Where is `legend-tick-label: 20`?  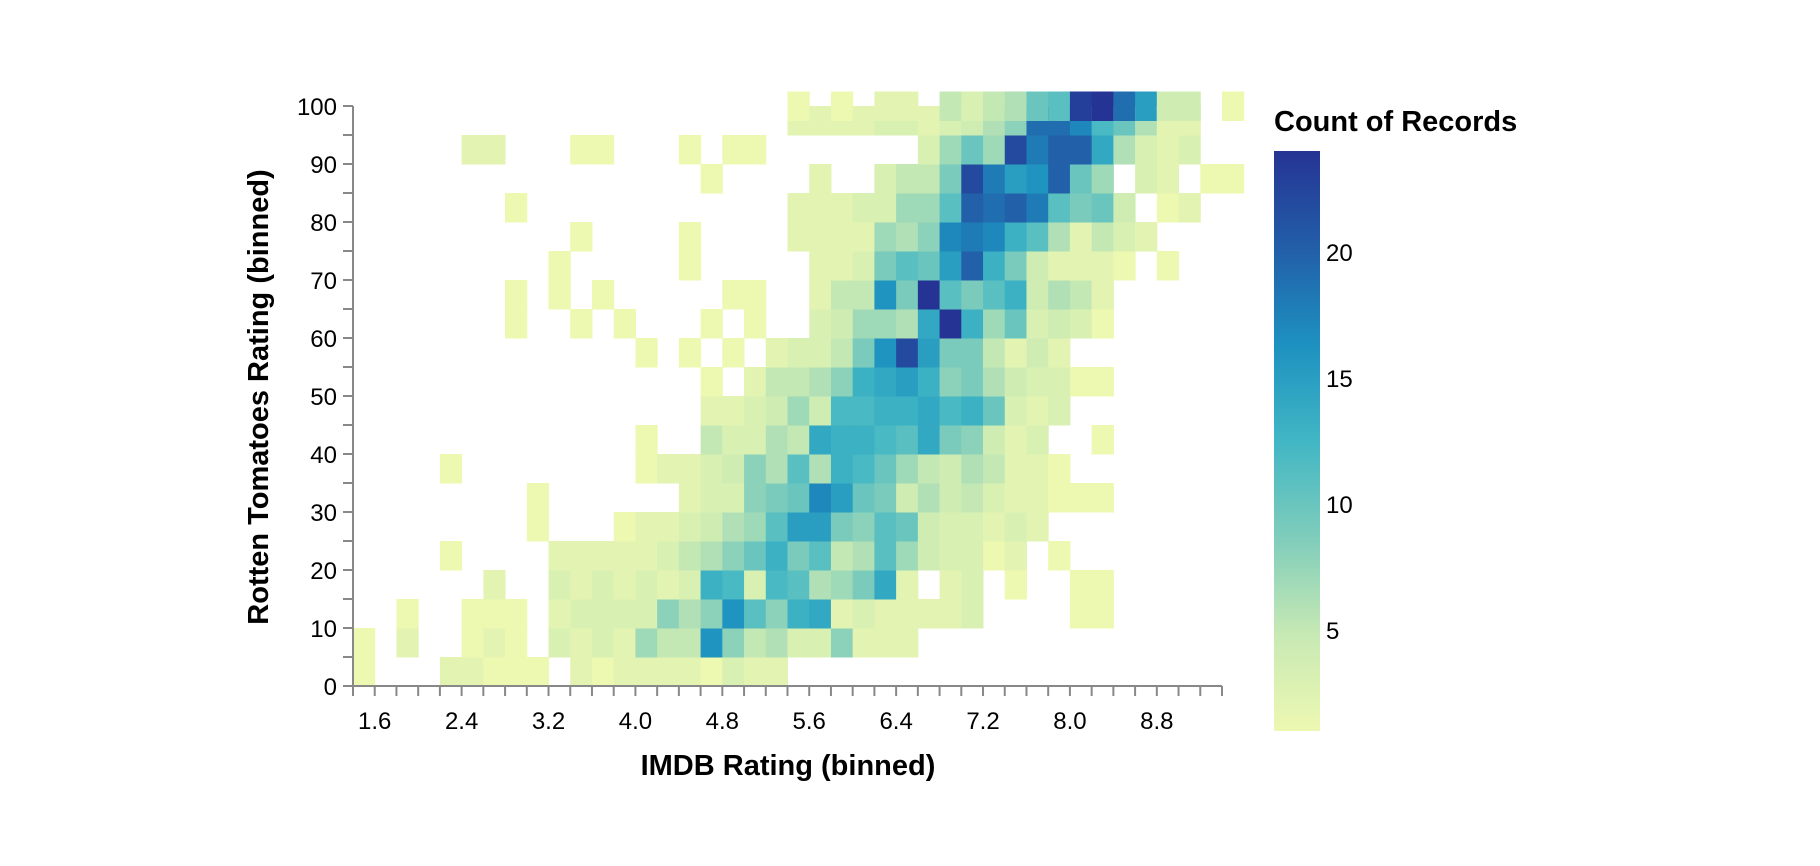
legend-tick-label: 20 is located at coordinates (1339, 253).